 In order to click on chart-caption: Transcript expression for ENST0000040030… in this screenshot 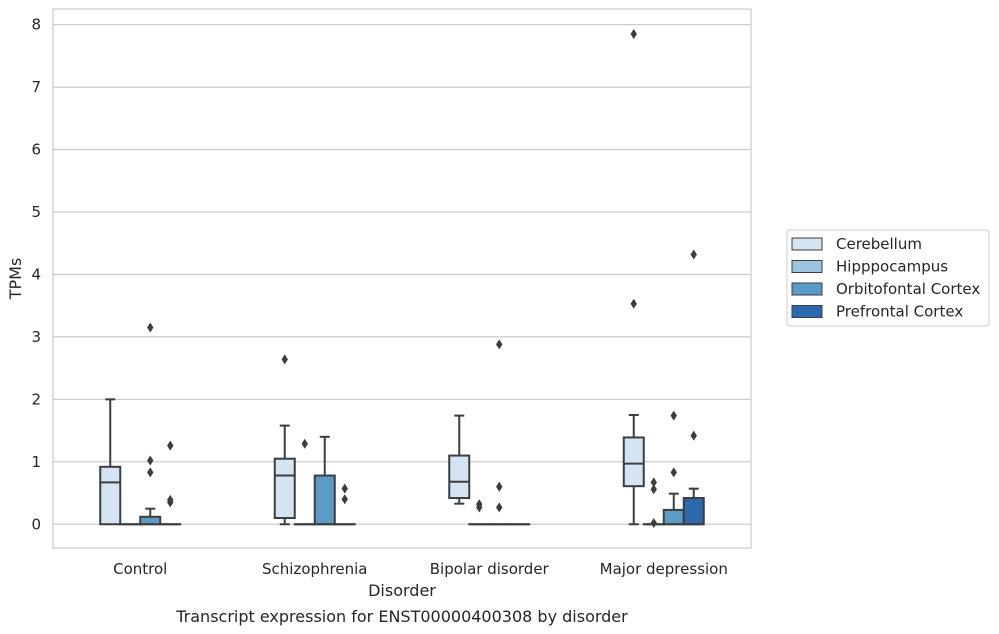, I will do `click(401, 616)`.